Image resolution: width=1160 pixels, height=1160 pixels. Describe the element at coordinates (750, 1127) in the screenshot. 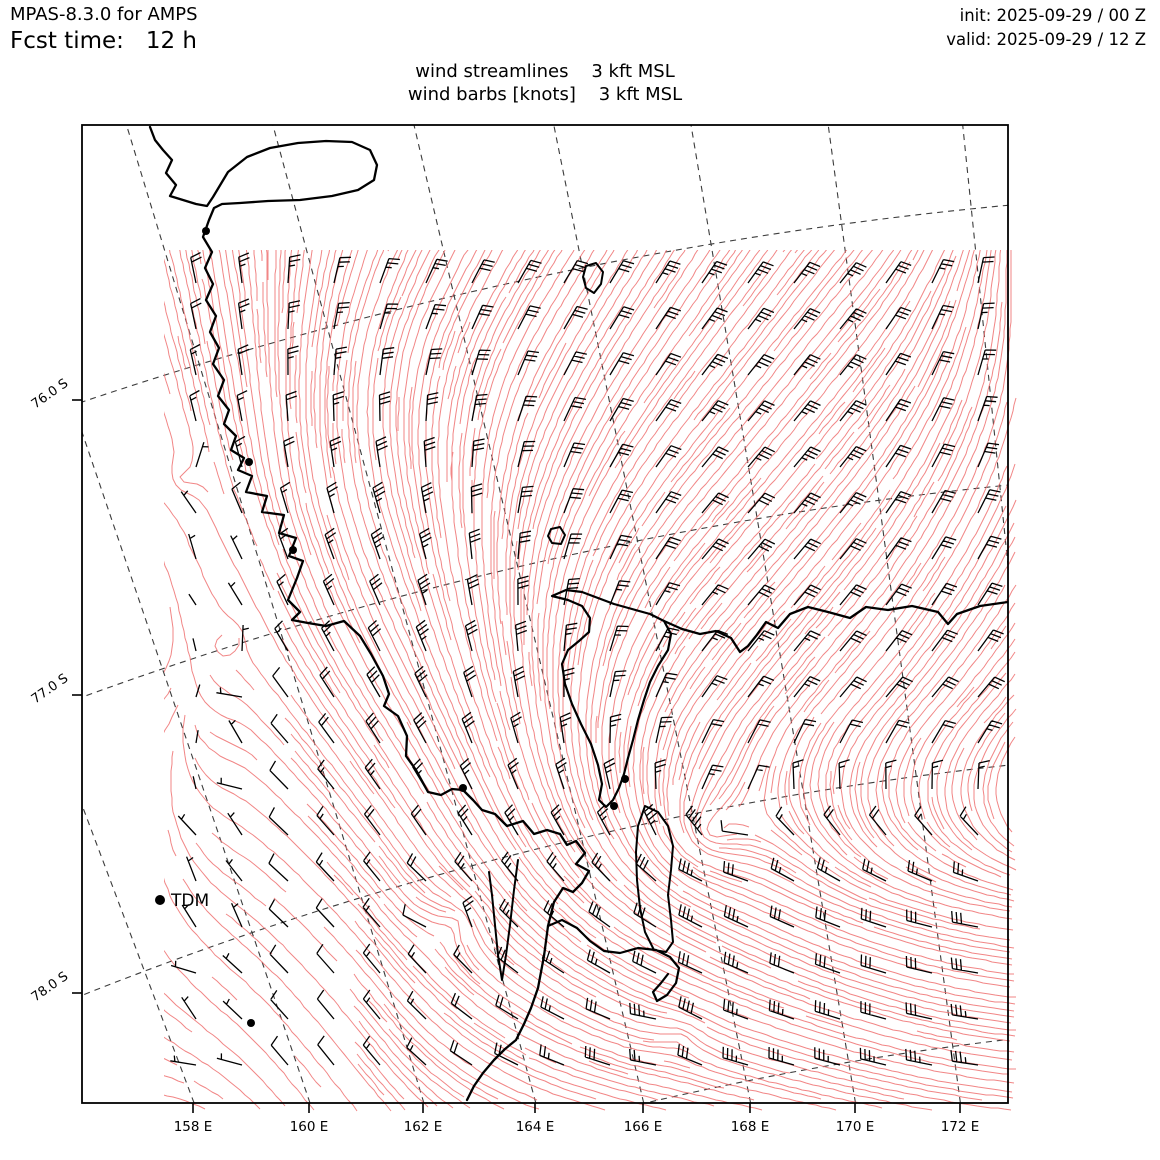

I see `x-tick-label: 168 E` at that location.